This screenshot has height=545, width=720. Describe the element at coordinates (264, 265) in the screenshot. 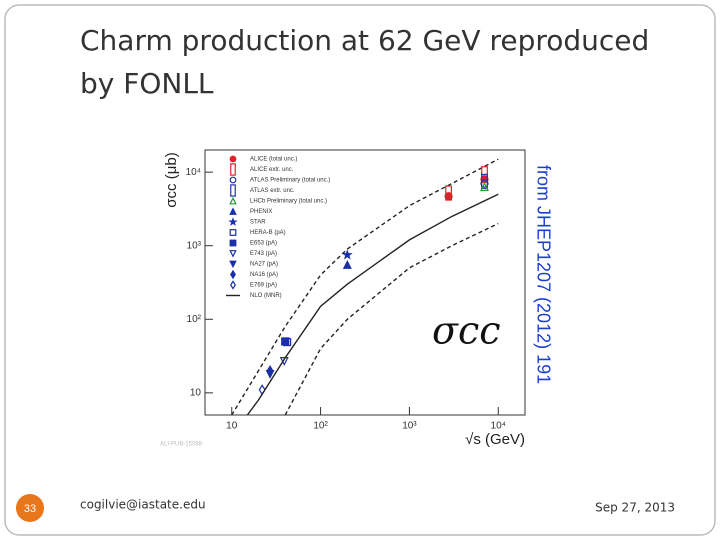

I see `legend-label: NA27 (pA)` at that location.